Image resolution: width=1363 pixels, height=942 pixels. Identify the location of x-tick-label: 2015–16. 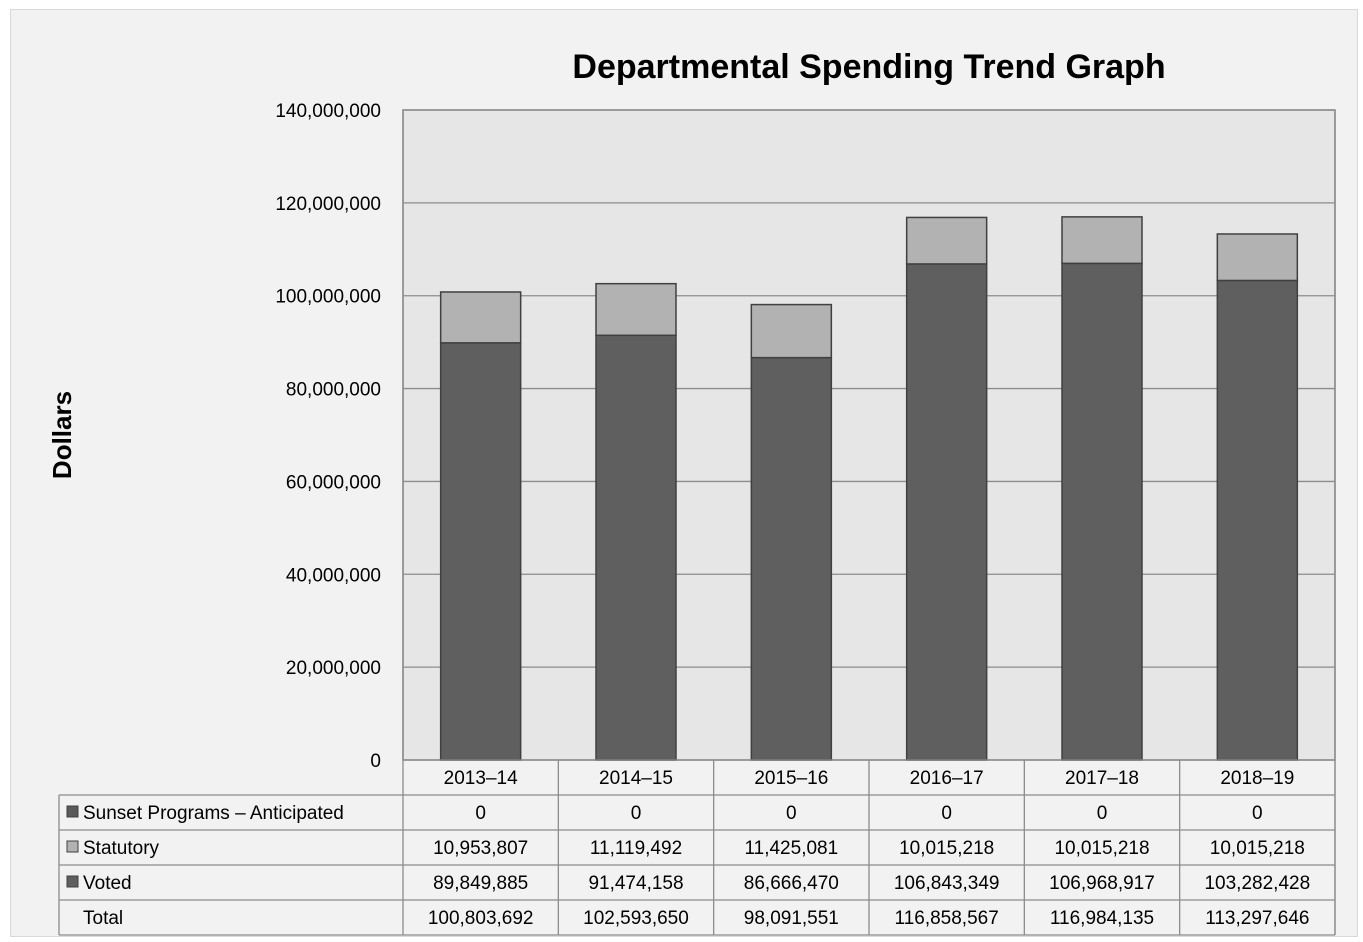
(791, 778).